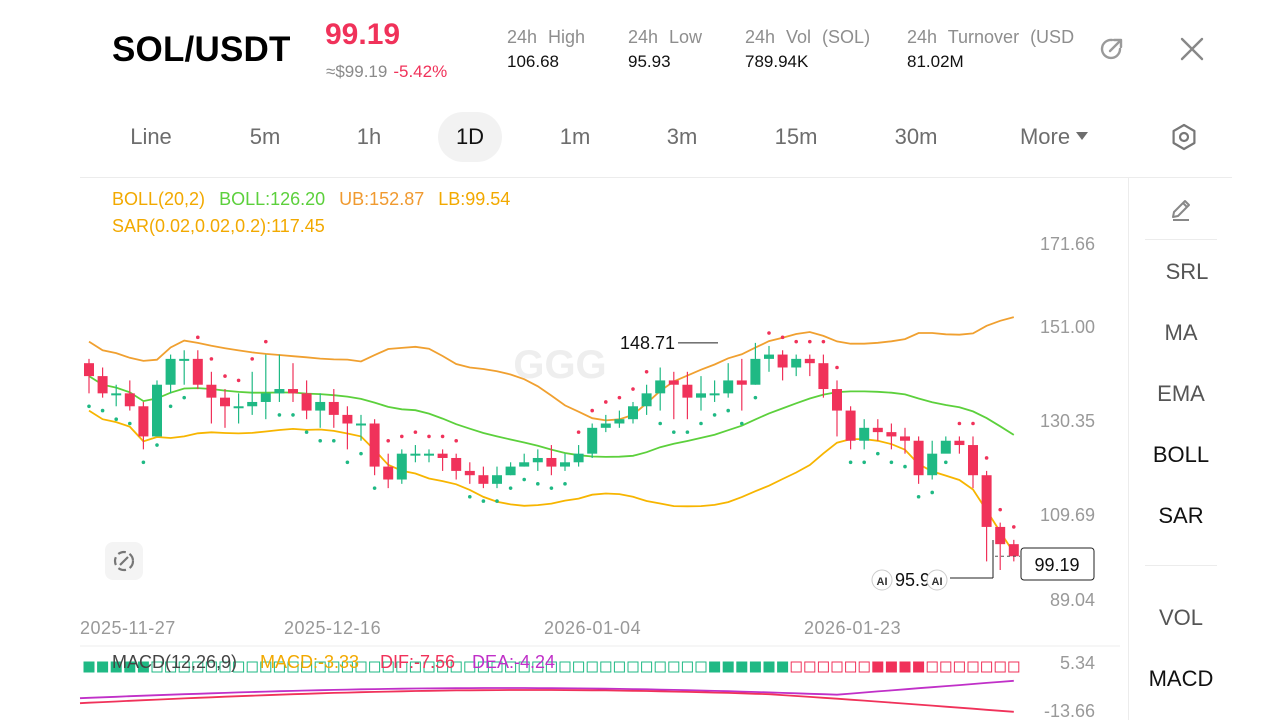  What do you see at coordinates (916, 136) in the screenshot?
I see `tab-30m: 30m` at bounding box center [916, 136].